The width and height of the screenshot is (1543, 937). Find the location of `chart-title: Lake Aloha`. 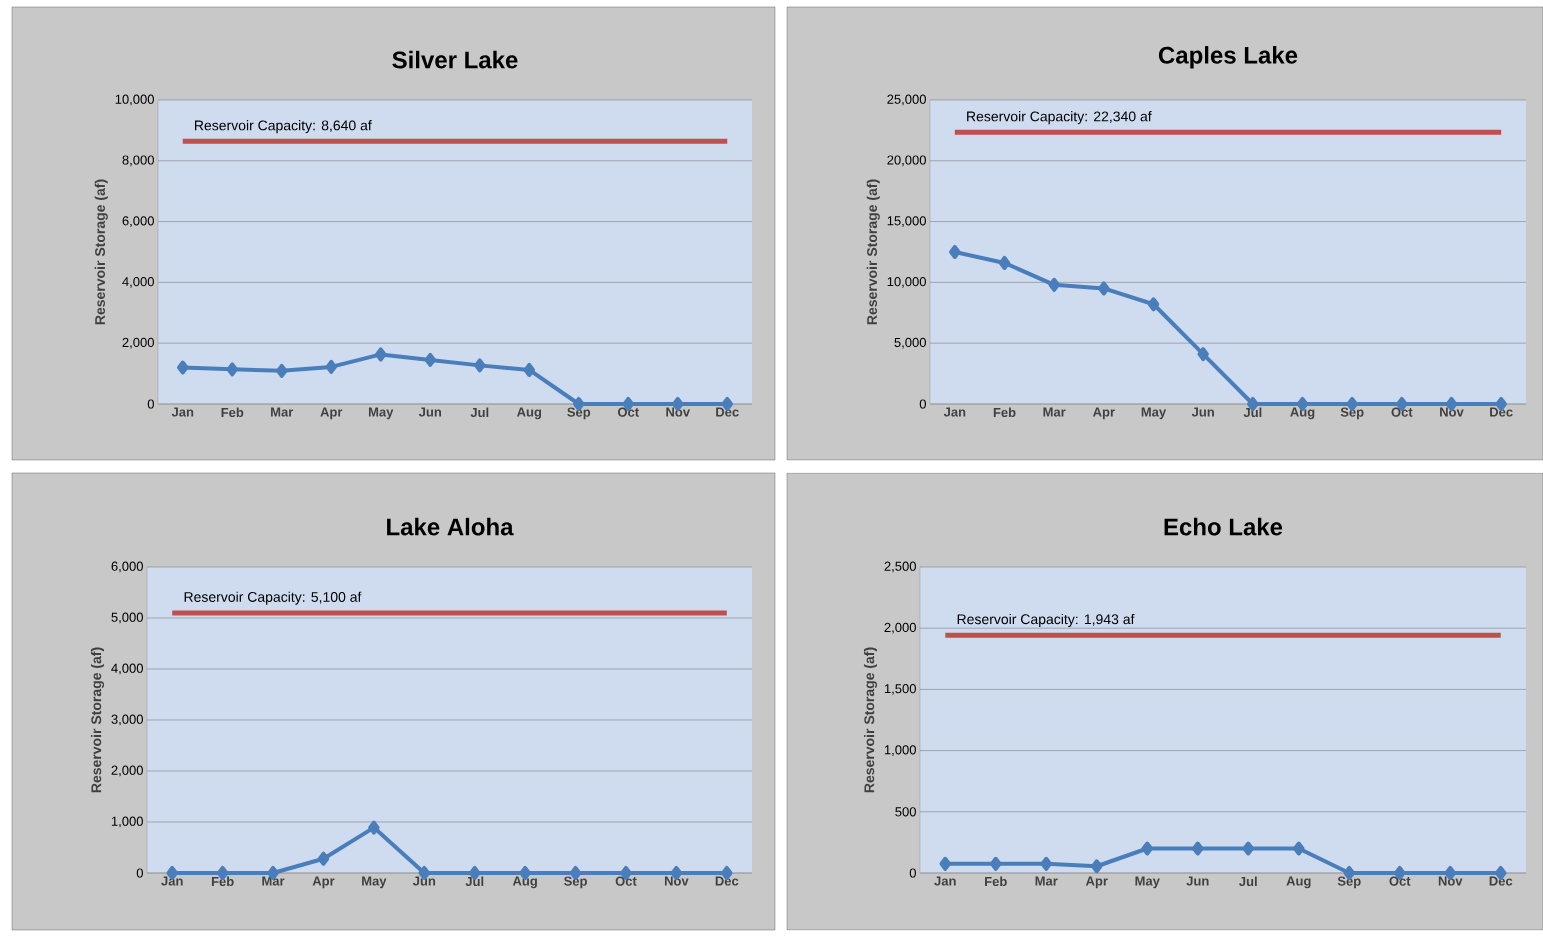

chart-title: Lake Aloha is located at coordinates (450, 526).